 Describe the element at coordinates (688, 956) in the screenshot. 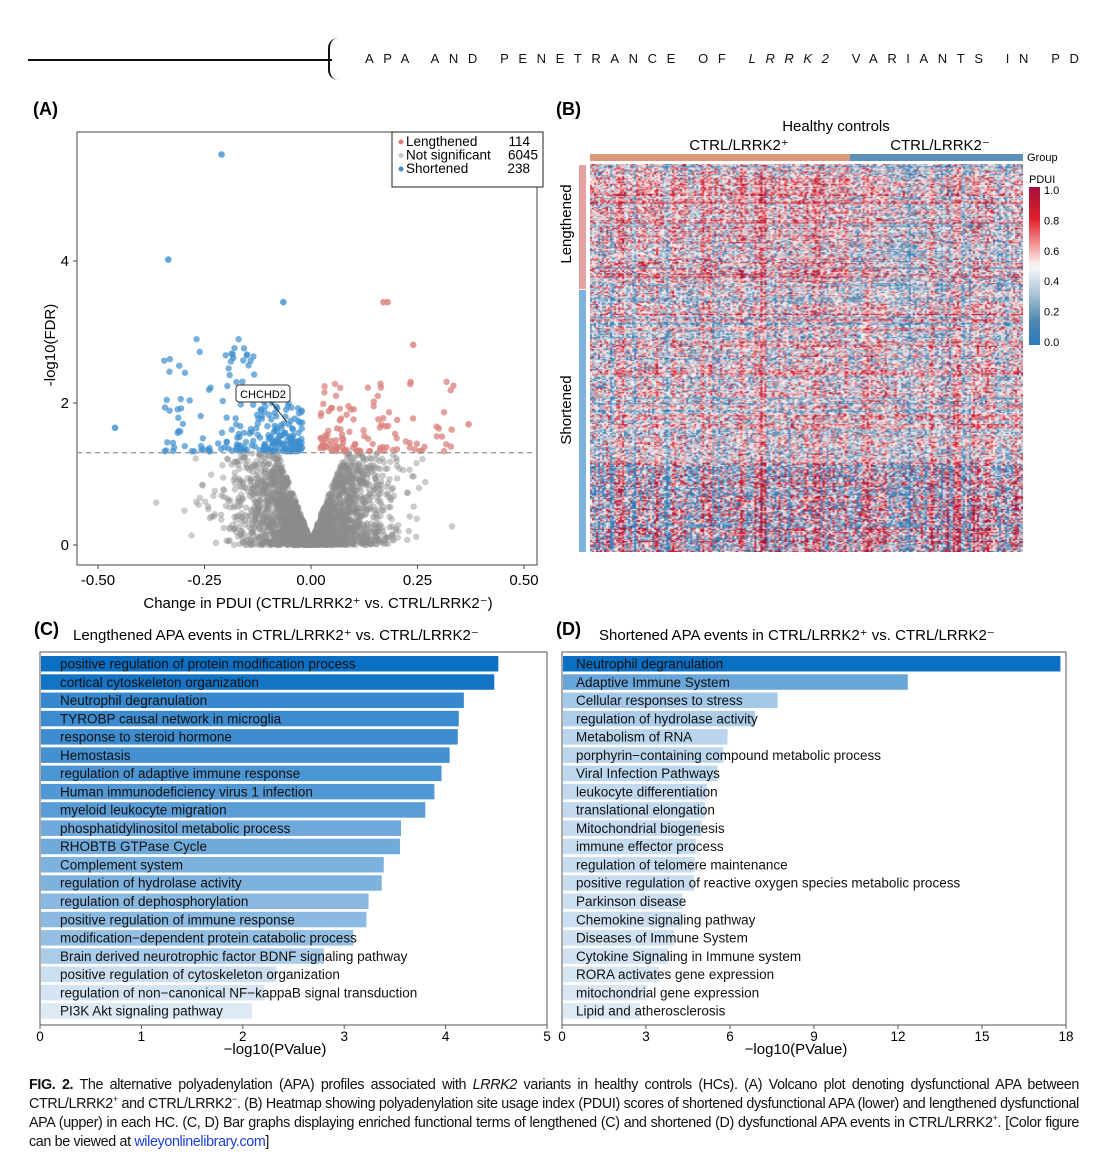

I see `bar-label: Cytokine Signaling in Immune system` at that location.